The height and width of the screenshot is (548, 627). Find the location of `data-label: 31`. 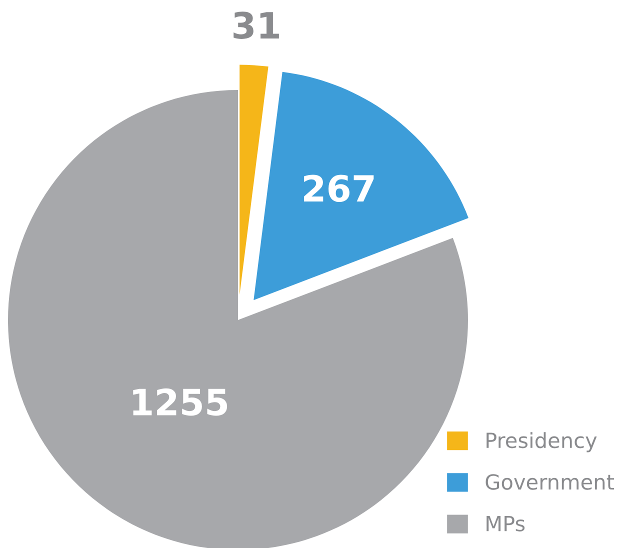

data-label: 31 is located at coordinates (256, 25).